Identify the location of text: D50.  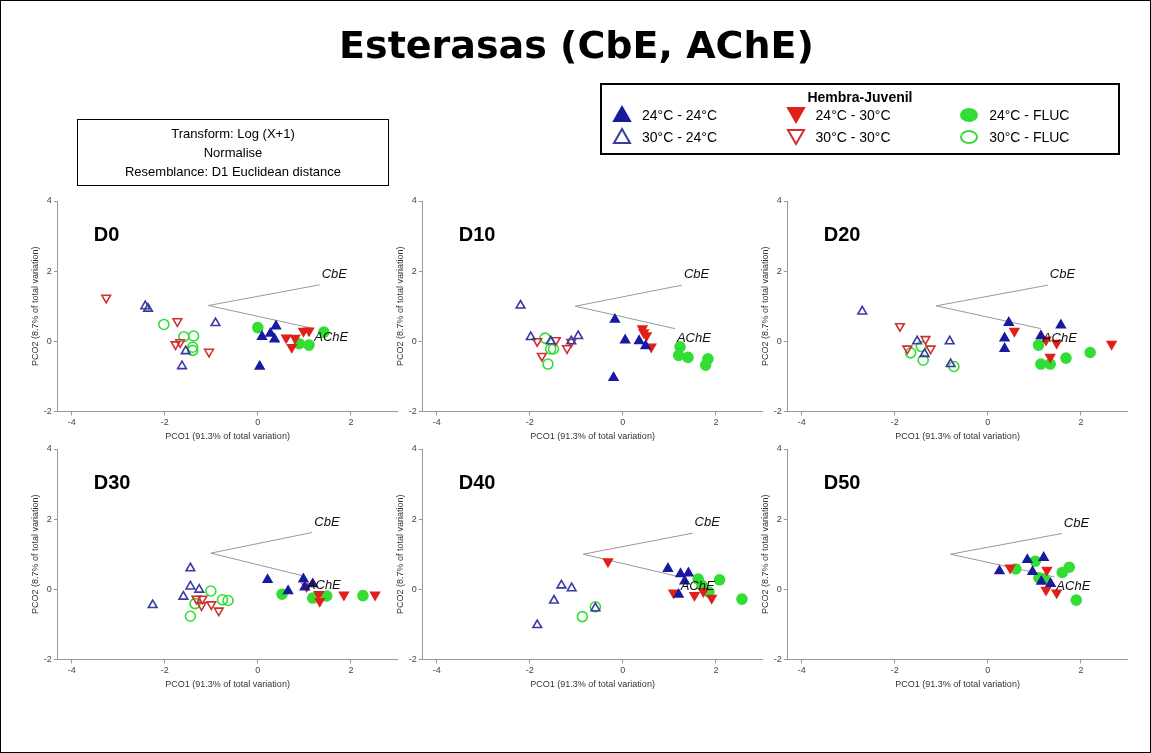
(842, 481).